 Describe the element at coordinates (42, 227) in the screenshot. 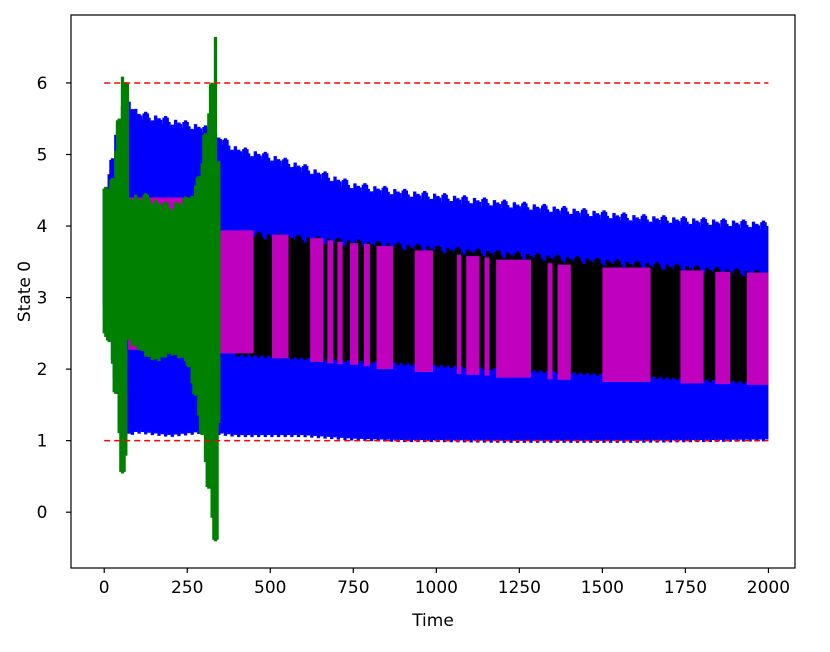

I see `y-tick-label: 4` at that location.